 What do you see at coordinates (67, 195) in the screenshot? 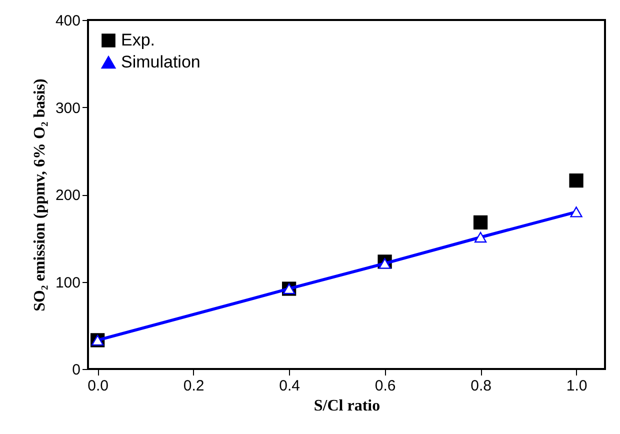
I see `y-tick-label: 200` at bounding box center [67, 195].